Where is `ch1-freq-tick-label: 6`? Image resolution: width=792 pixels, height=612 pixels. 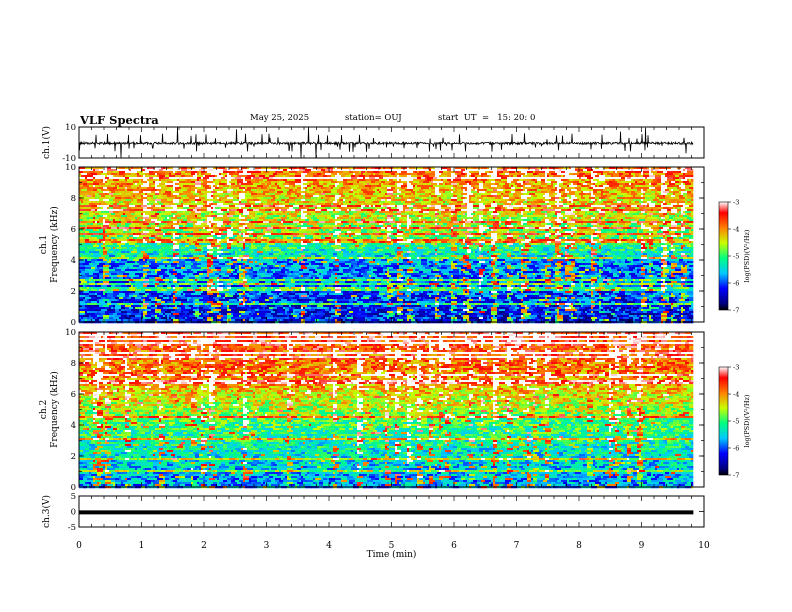 ch1-freq-tick-label: 6 is located at coordinates (73, 230).